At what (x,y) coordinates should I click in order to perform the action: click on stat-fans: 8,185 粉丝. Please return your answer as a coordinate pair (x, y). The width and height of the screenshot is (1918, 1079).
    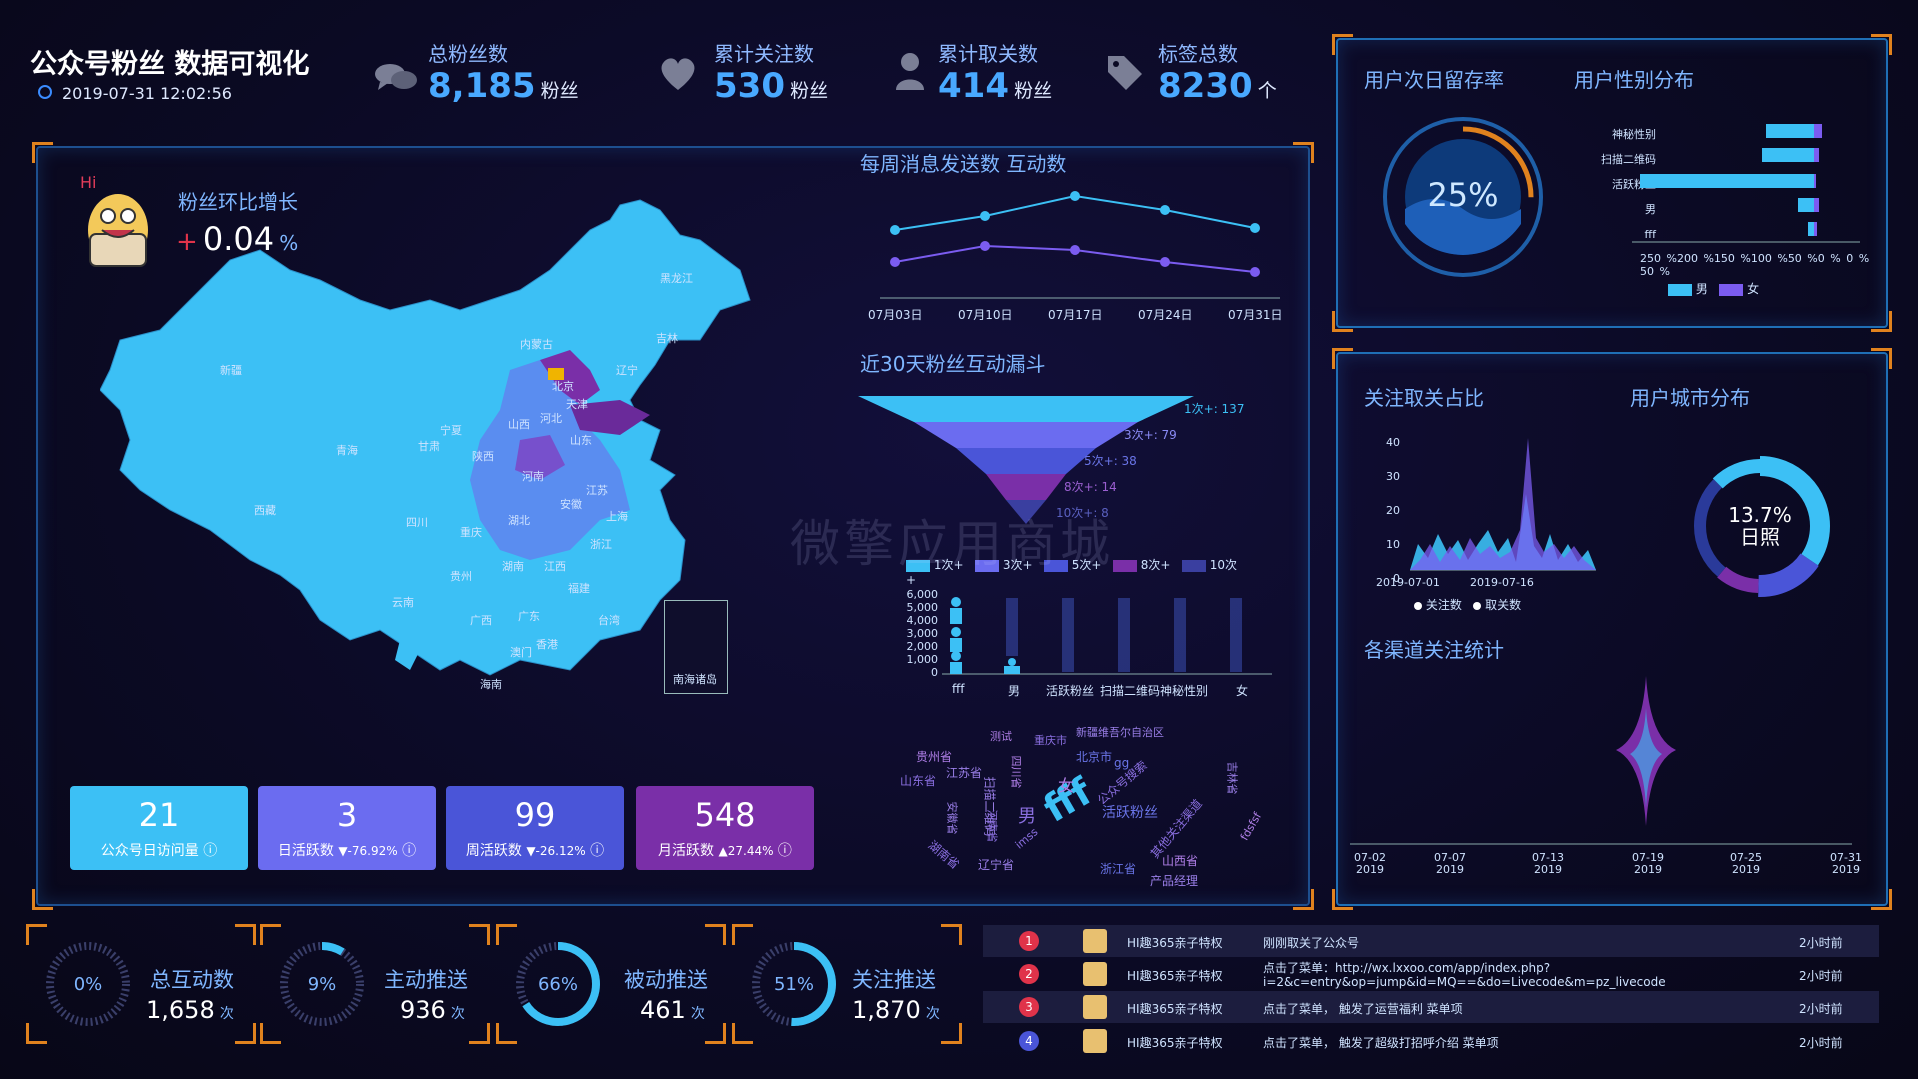
    Looking at the image, I should click on (503, 86).